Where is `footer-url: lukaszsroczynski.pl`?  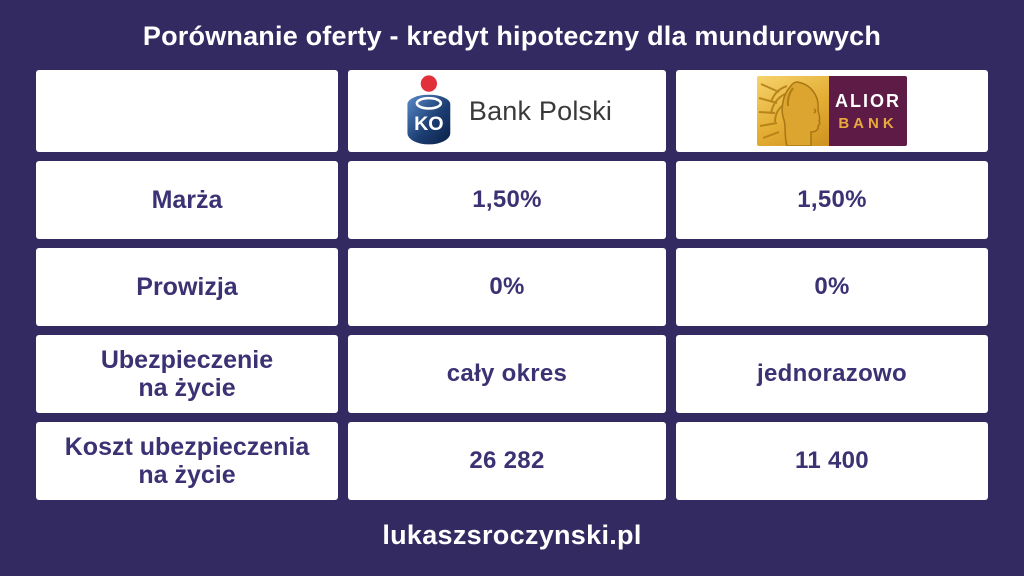 footer-url: lukaszsroczynski.pl is located at coordinates (512, 535).